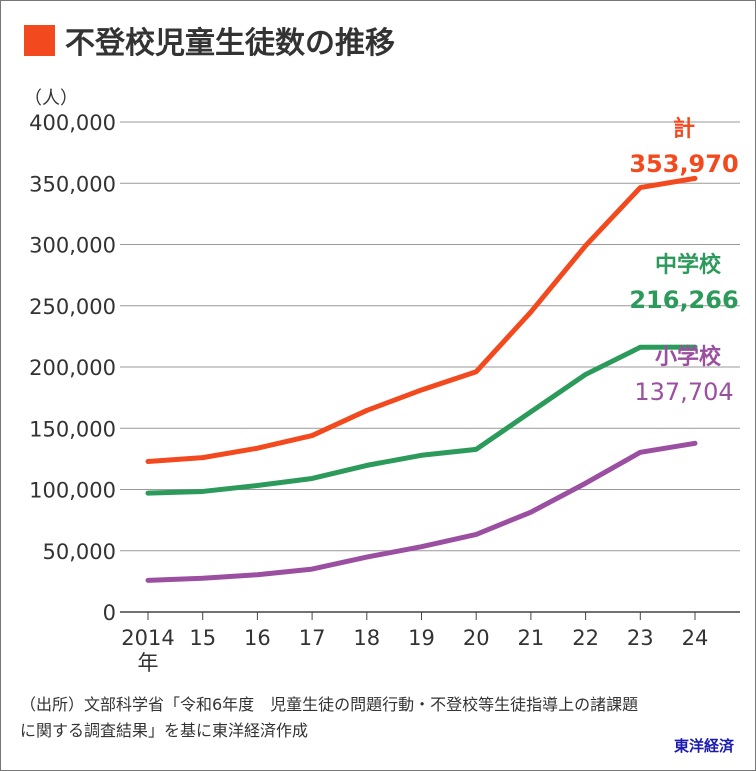 The height and width of the screenshot is (771, 756). Describe the element at coordinates (421, 638) in the screenshot. I see `x-tick-label: 19` at that location.